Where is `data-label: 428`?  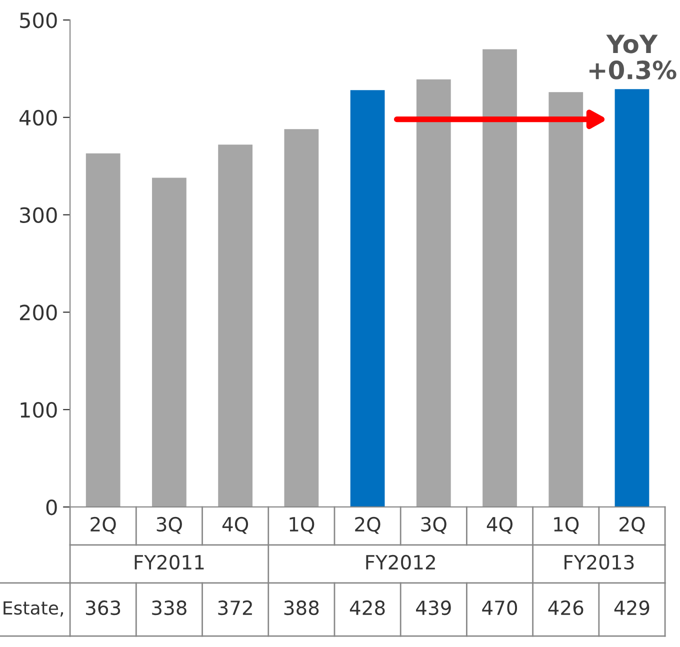 data-label: 428 is located at coordinates (367, 608).